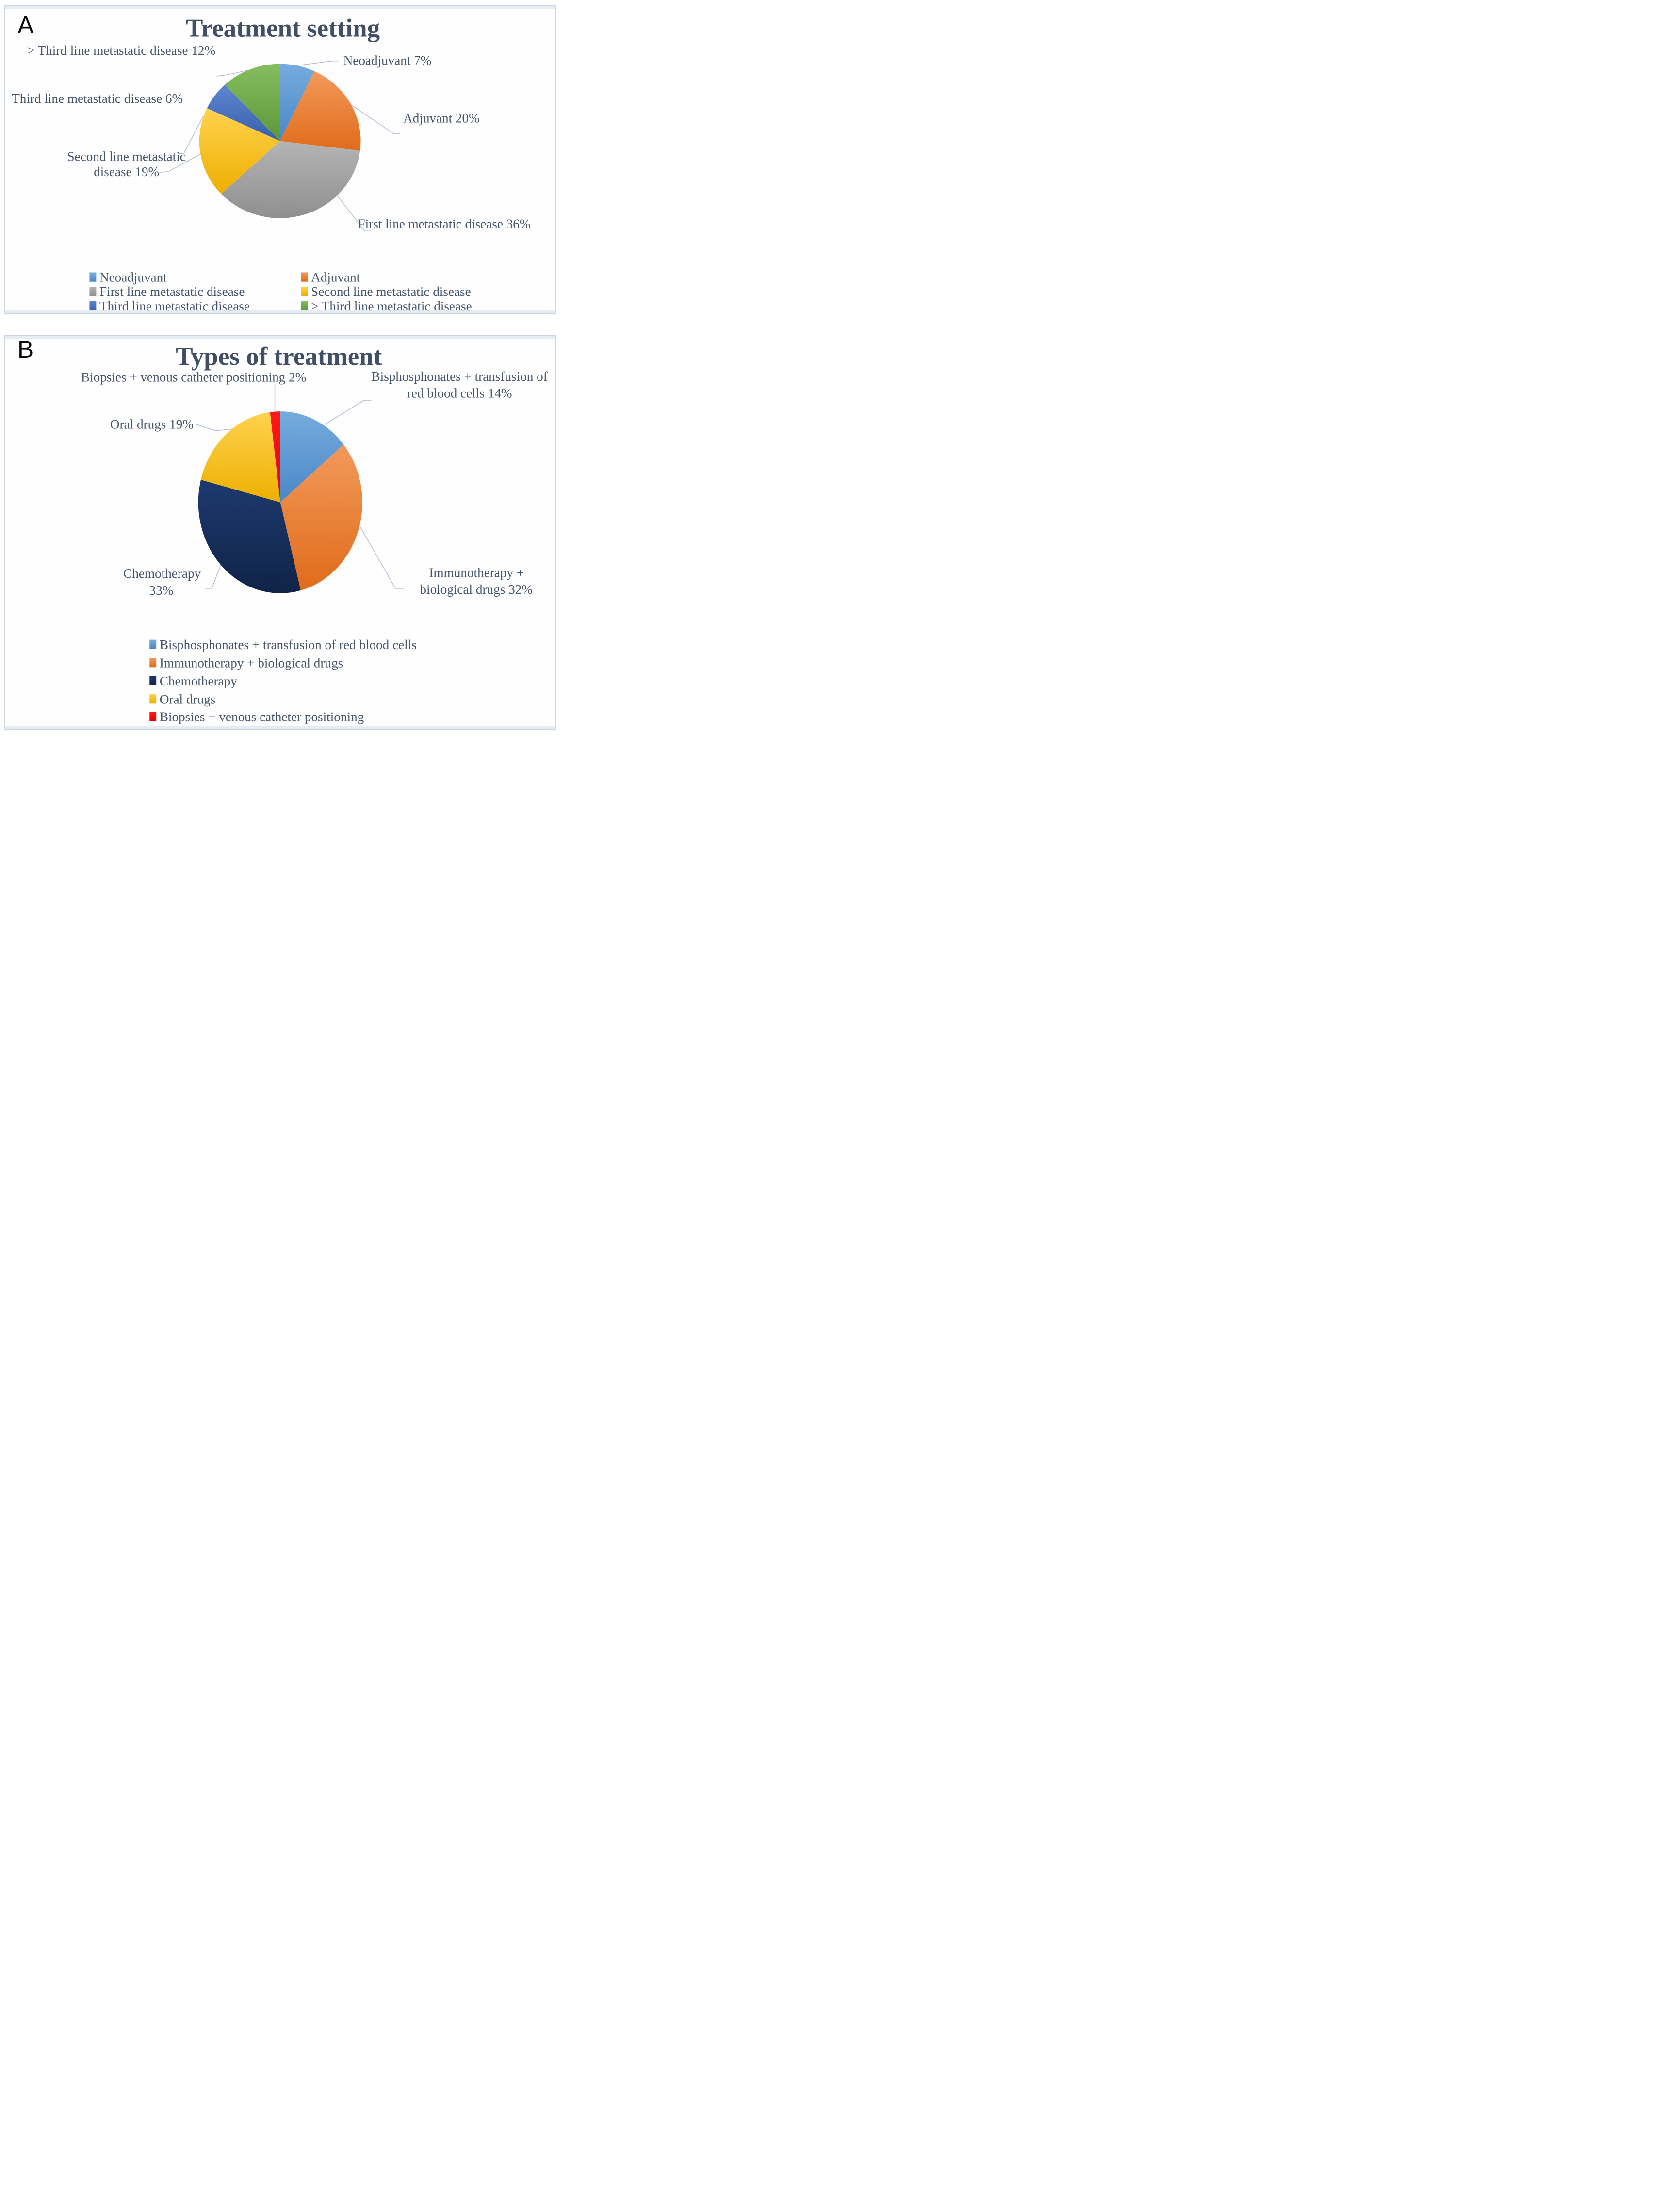 The width and height of the screenshot is (1680, 2203). What do you see at coordinates (335, 277) in the screenshot?
I see `legend-label-adjuvant: Adjuvant` at bounding box center [335, 277].